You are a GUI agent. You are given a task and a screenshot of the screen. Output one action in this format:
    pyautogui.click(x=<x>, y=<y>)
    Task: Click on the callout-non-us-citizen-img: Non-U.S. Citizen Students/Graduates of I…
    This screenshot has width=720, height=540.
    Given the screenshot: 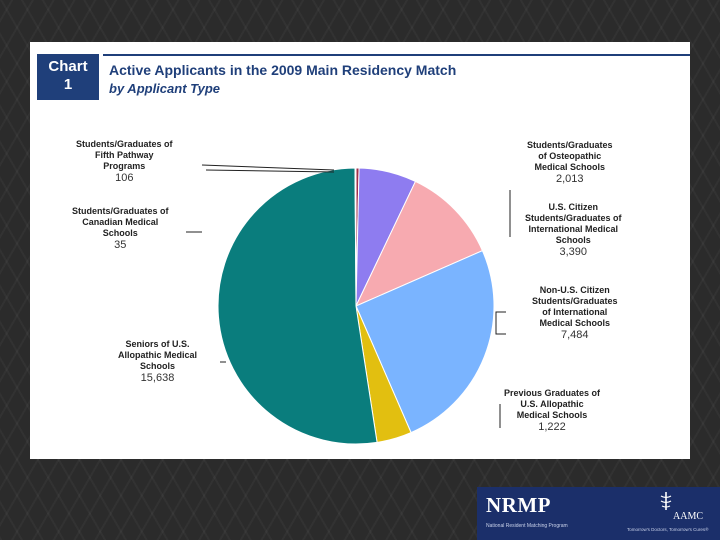 What is the action you would take?
    pyautogui.click(x=575, y=313)
    